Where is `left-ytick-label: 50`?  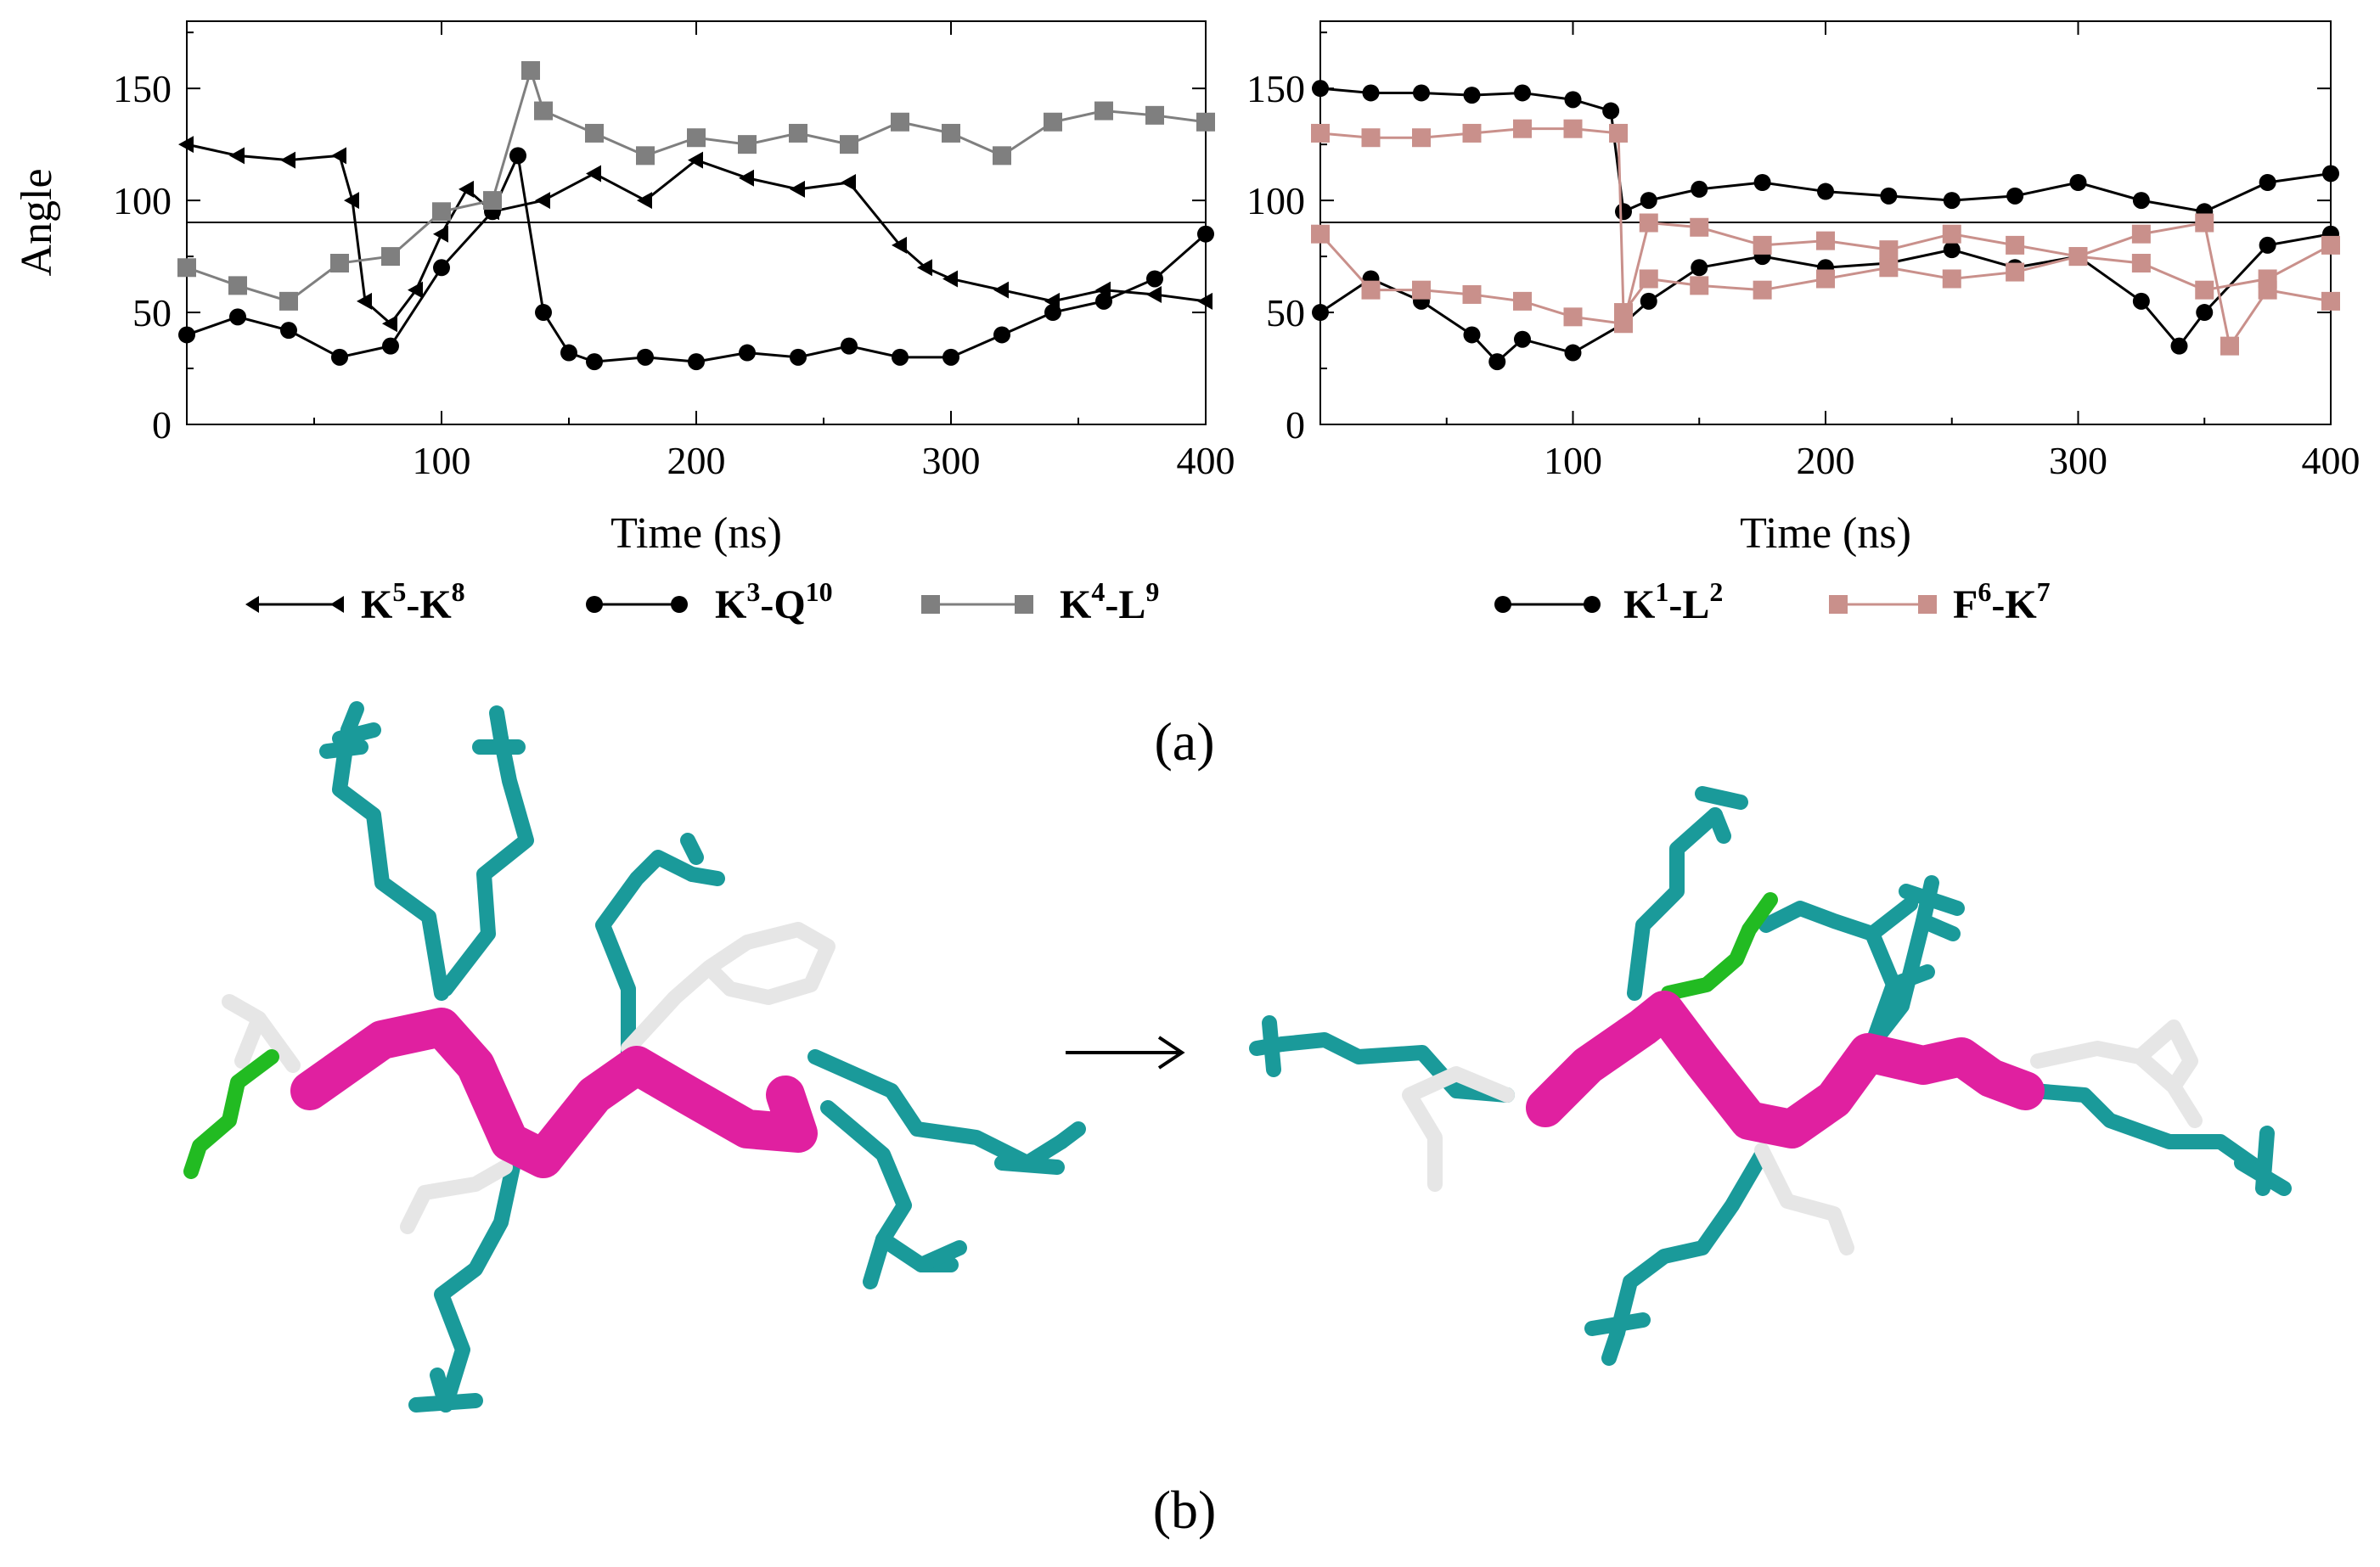 left-ytick-label: 50 is located at coordinates (152, 312).